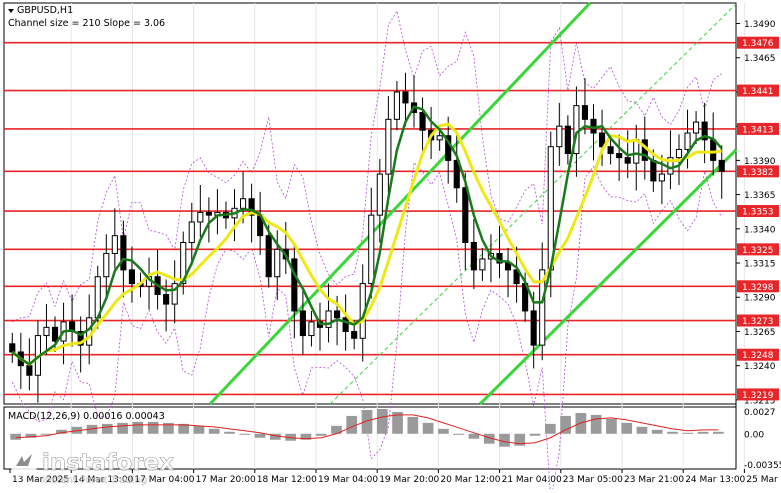  What do you see at coordinates (760, 333) in the screenshot?
I see `price-tick-label: 1.3265` at bounding box center [760, 333].